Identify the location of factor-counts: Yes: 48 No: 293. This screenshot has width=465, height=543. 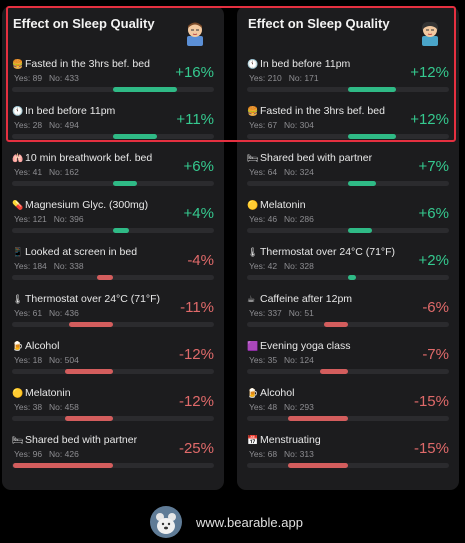
(281, 407).